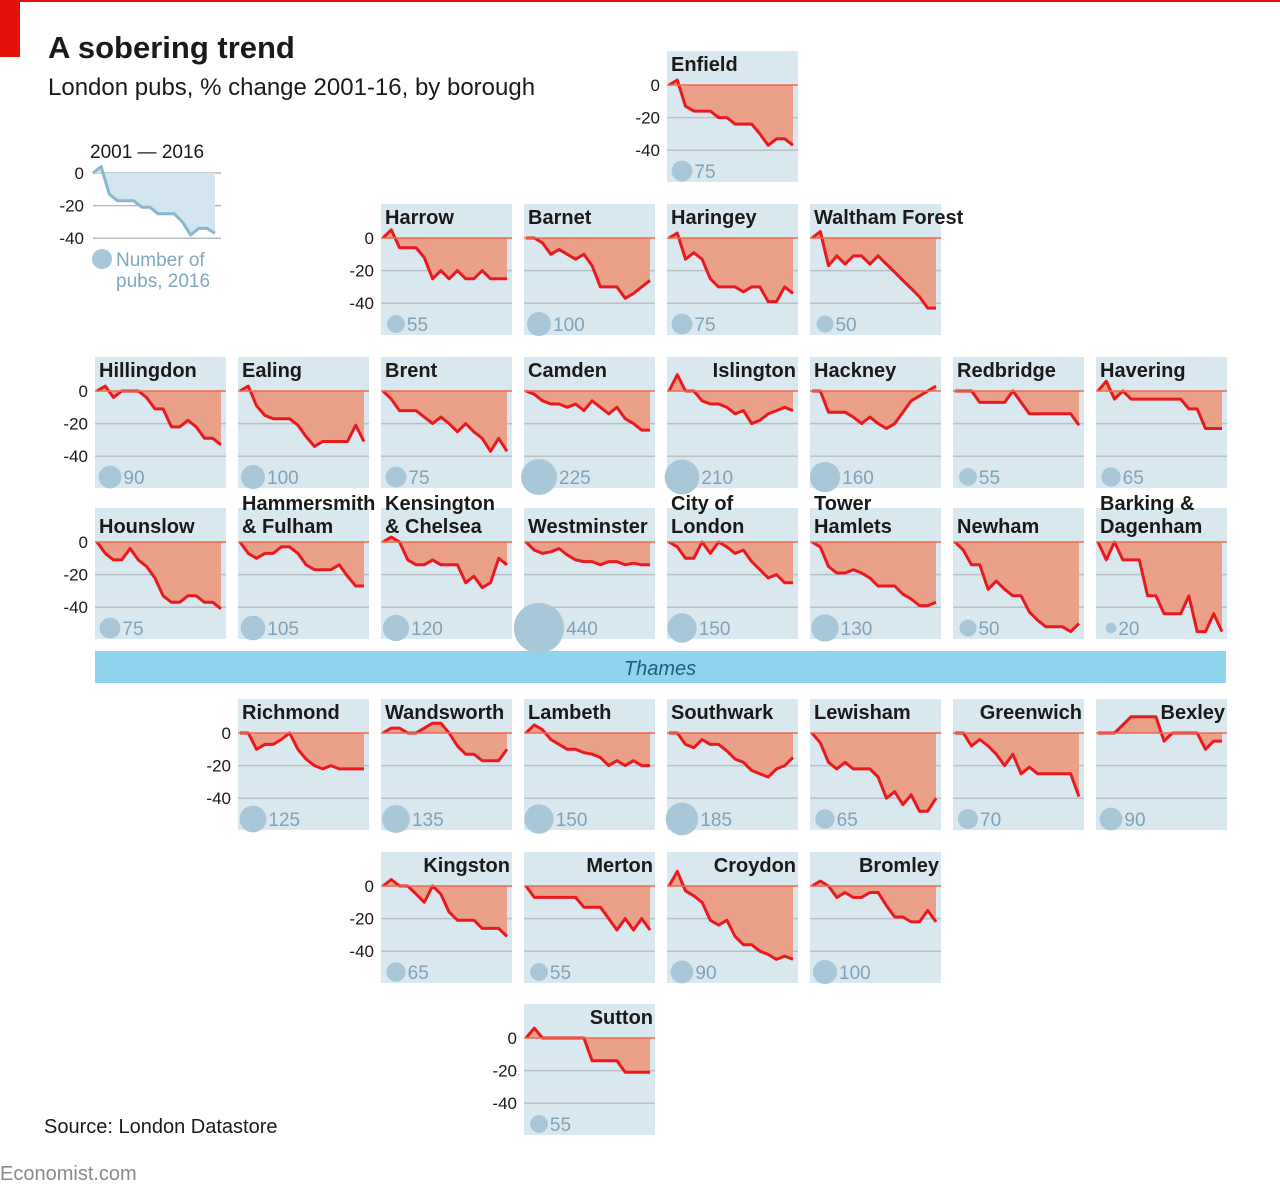 This screenshot has width=1280, height=1190. I want to click on legend-years: 2001 — 2016, so click(147, 152).